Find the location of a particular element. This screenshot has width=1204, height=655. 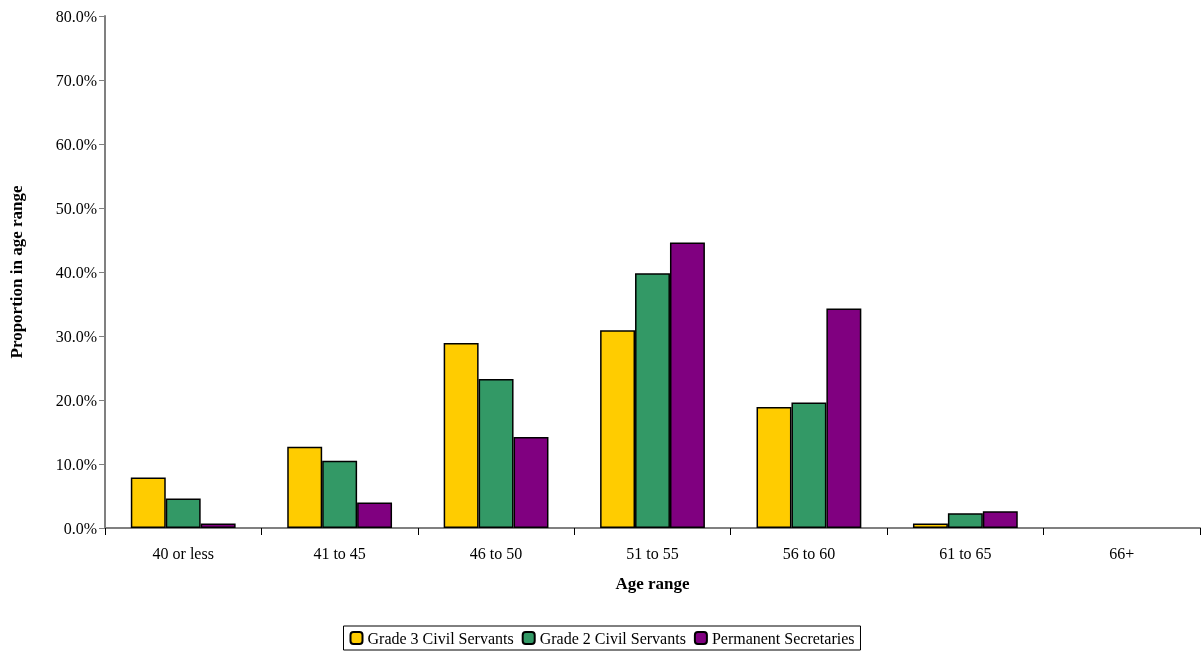

y-axis-title: Proportion in age range is located at coordinates (16, 272).